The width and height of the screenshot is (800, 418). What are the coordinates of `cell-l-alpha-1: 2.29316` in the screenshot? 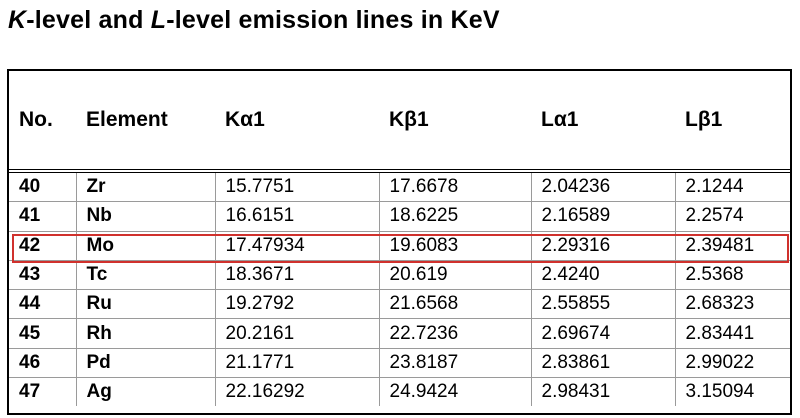 It's located at (602, 246).